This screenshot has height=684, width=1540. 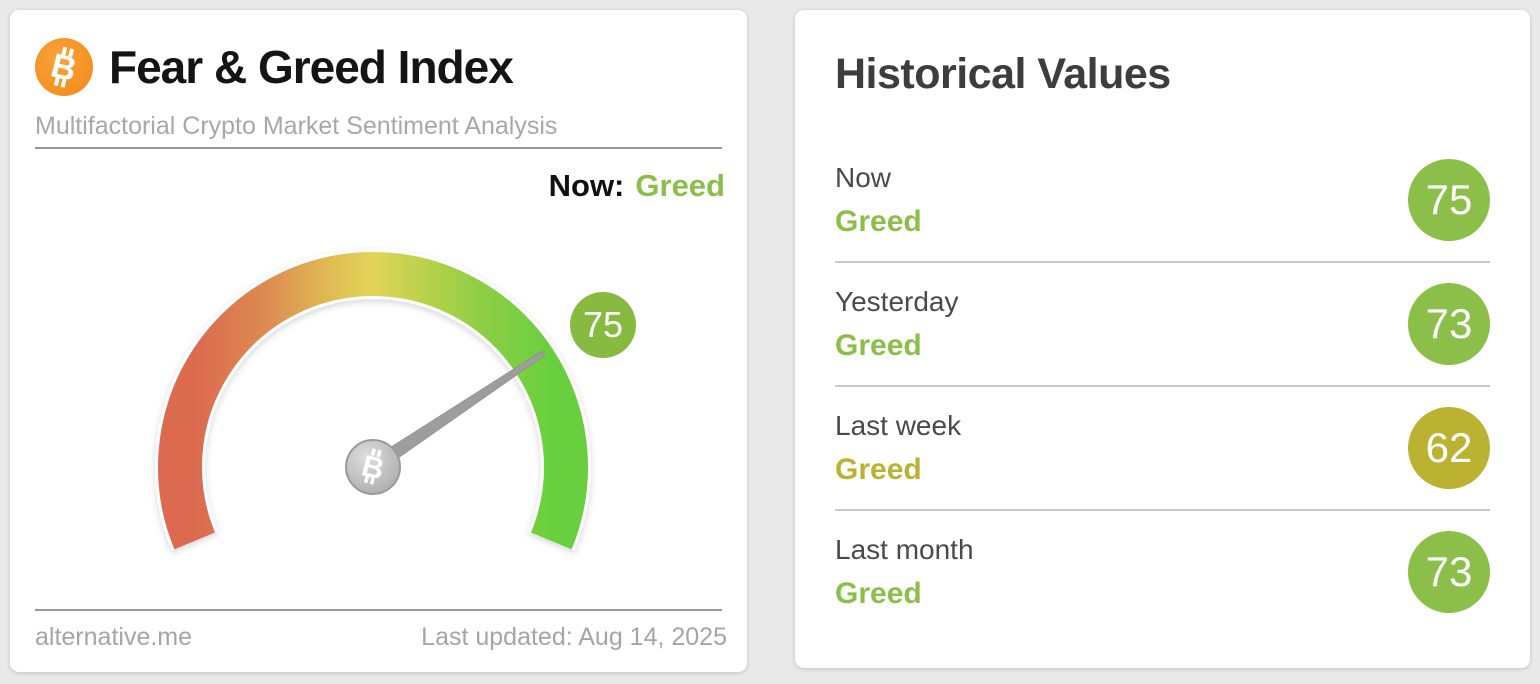 I want to click on source-link: alternative.me, so click(x=114, y=637).